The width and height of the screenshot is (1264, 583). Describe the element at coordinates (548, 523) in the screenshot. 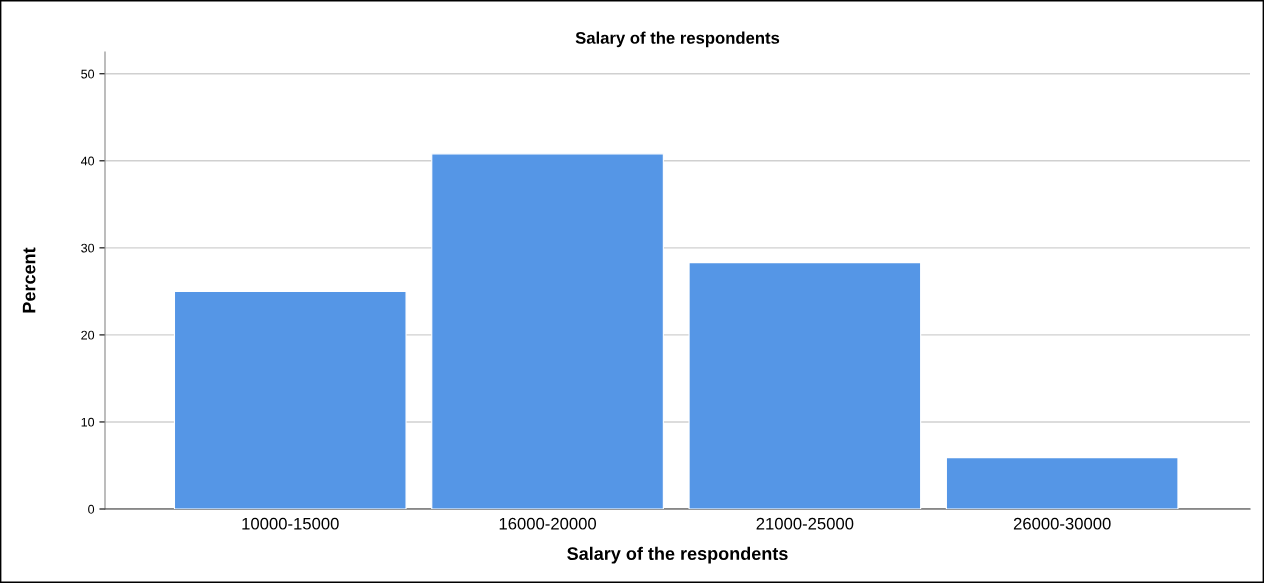

I see `x-tick-label: 16000-20000` at that location.